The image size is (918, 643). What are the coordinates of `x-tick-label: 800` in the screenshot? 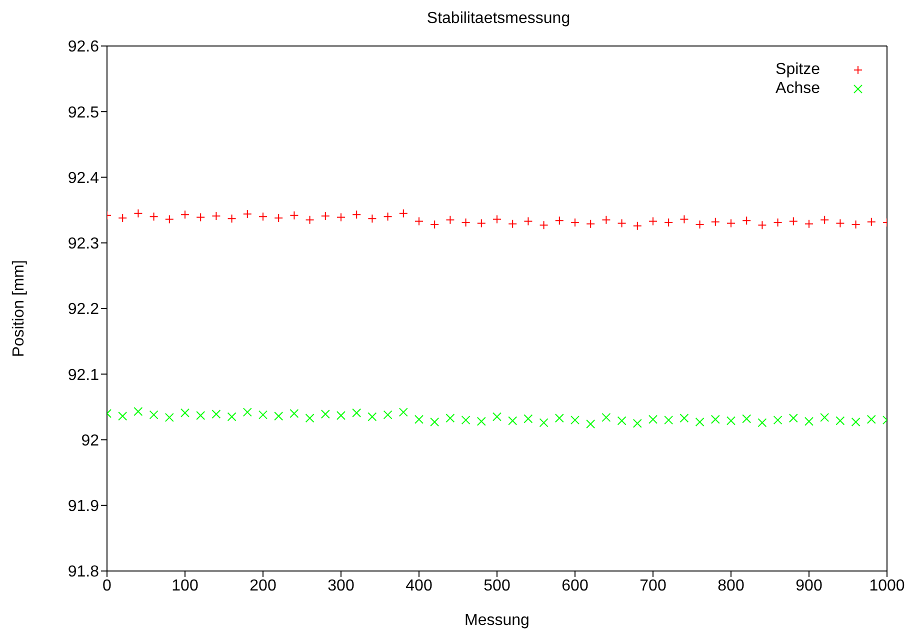 It's located at (731, 585).